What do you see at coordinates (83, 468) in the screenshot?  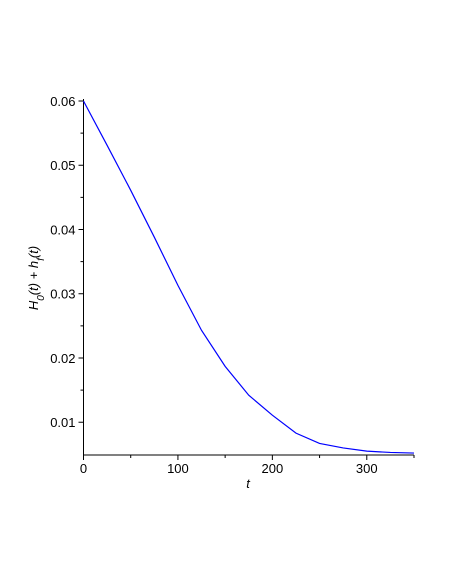 I see `x-tick-label: 0` at bounding box center [83, 468].